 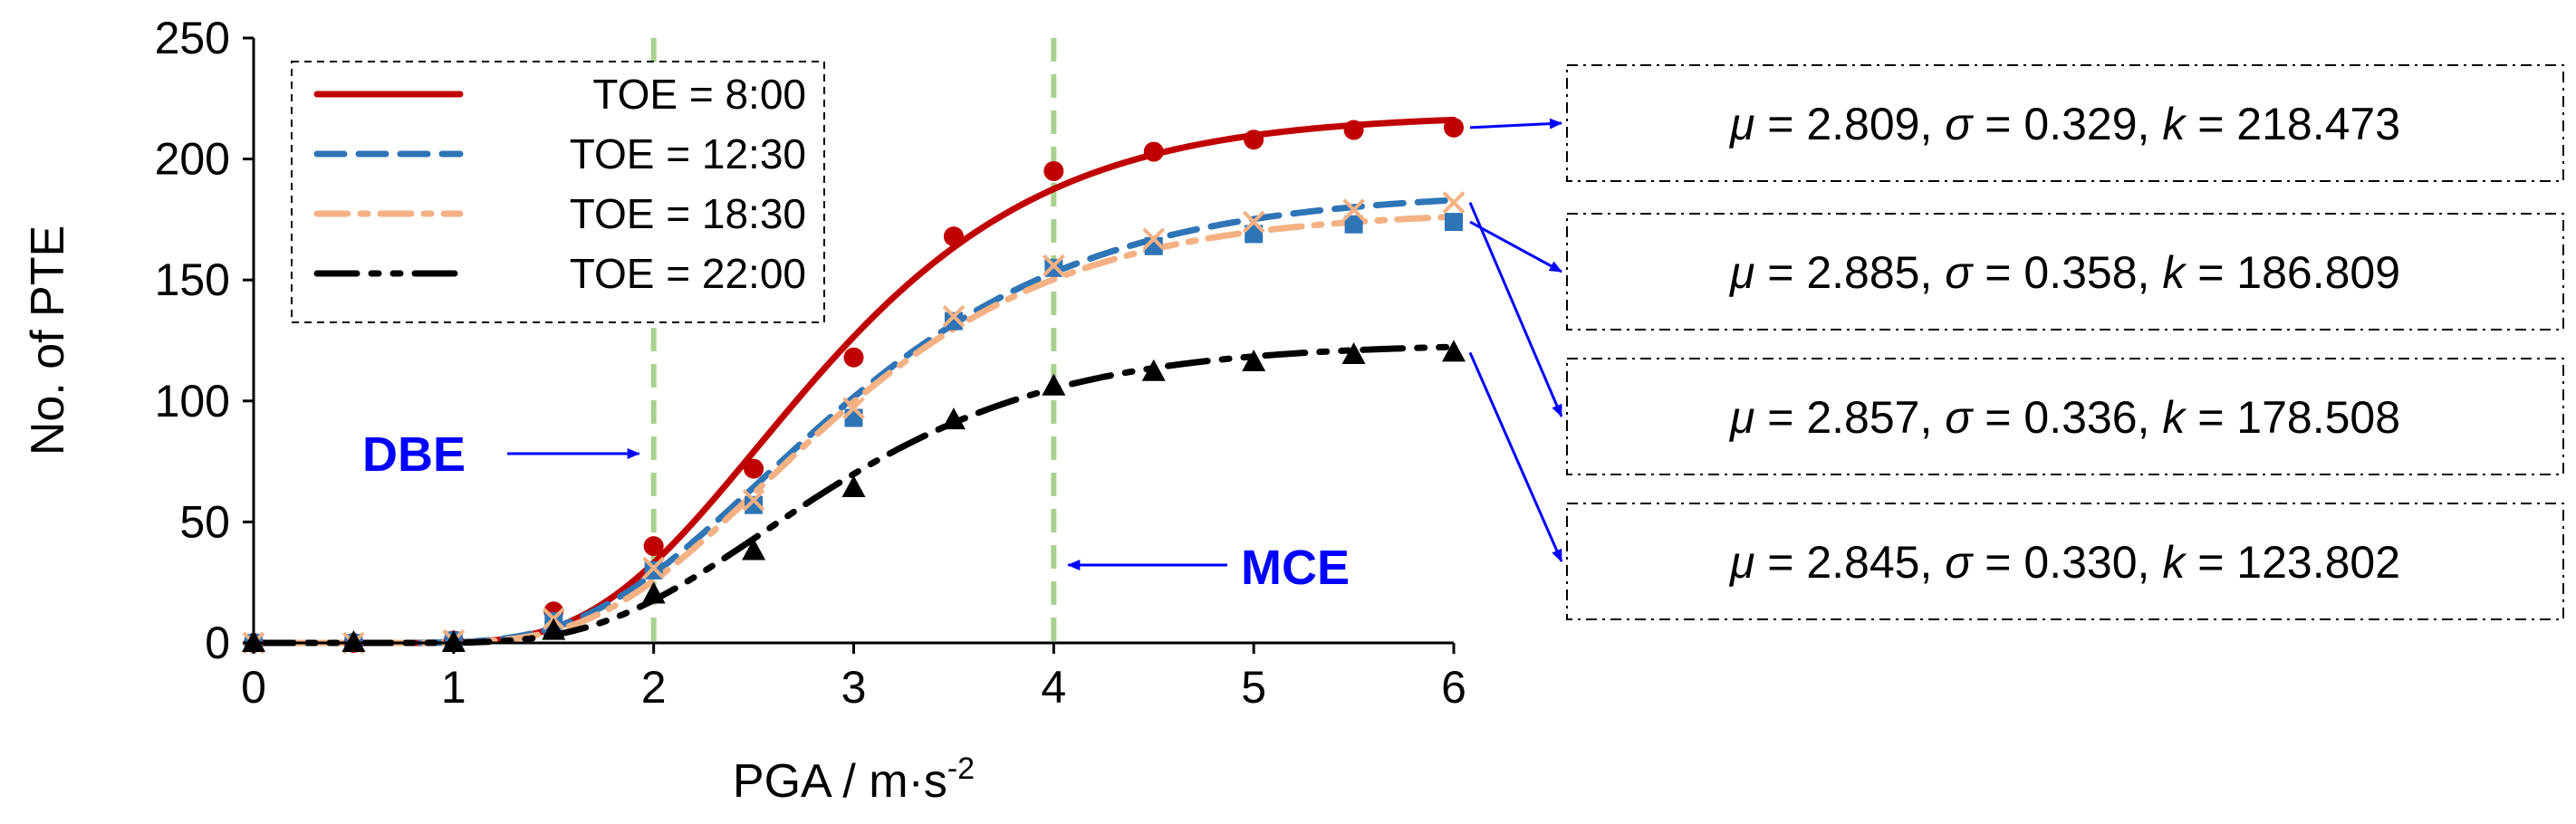 I want to click on y-tick-label: 250, so click(x=192, y=38).